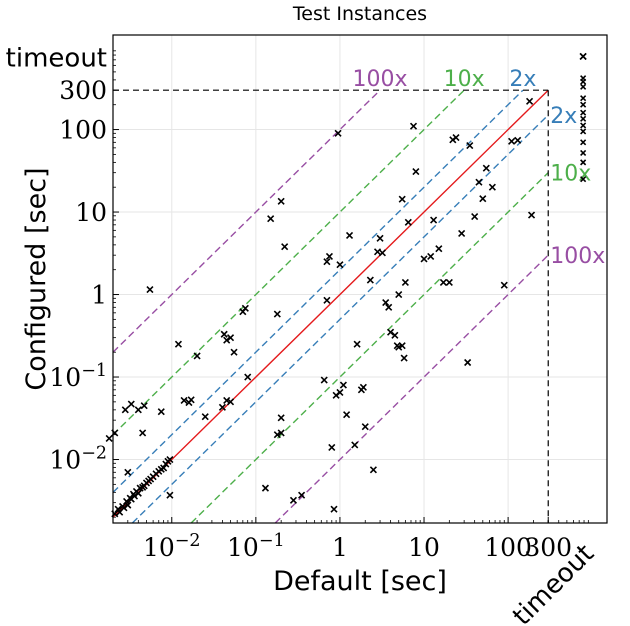 This screenshot has width=630, height=626. Describe the element at coordinates (340, 547) in the screenshot. I see `x-tick-label: 1` at that location.